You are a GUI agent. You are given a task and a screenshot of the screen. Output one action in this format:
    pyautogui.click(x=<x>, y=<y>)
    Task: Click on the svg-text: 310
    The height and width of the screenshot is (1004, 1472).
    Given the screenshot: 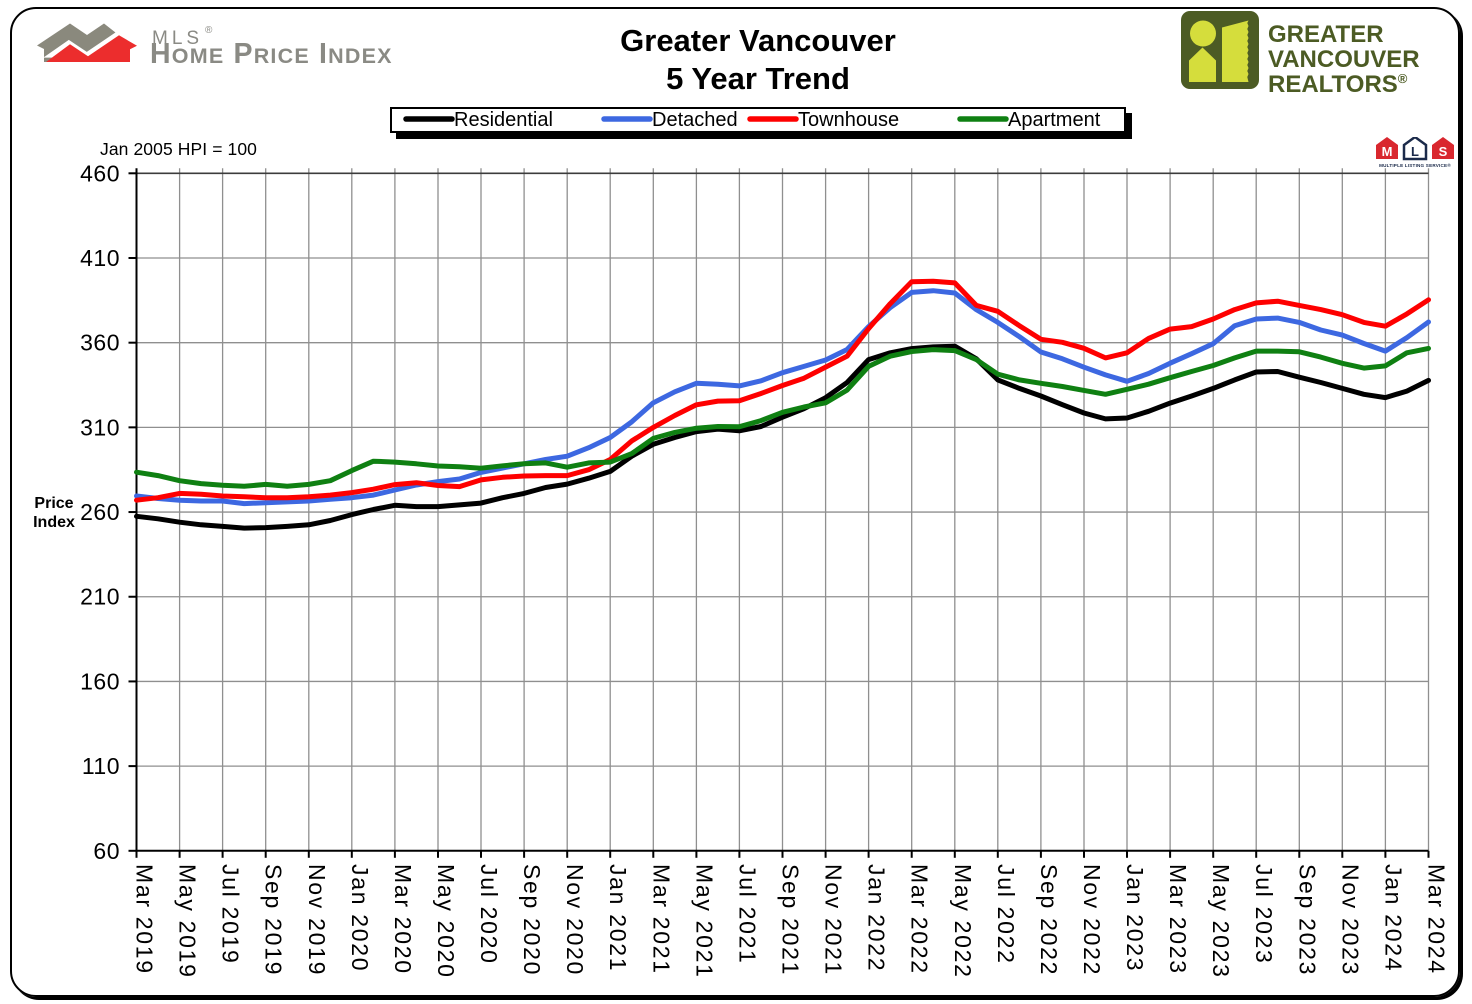 What is the action you would take?
    pyautogui.click(x=100, y=427)
    